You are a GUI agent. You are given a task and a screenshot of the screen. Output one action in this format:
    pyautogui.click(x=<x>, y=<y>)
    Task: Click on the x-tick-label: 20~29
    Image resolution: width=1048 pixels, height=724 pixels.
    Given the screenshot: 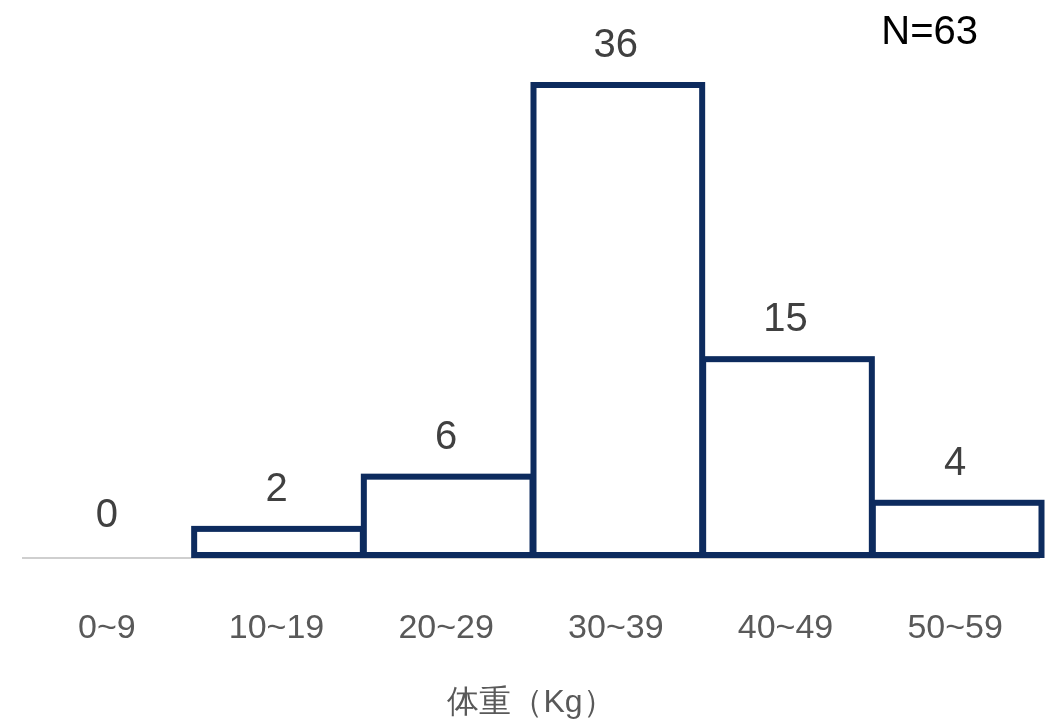 What is the action you would take?
    pyautogui.click(x=446, y=626)
    